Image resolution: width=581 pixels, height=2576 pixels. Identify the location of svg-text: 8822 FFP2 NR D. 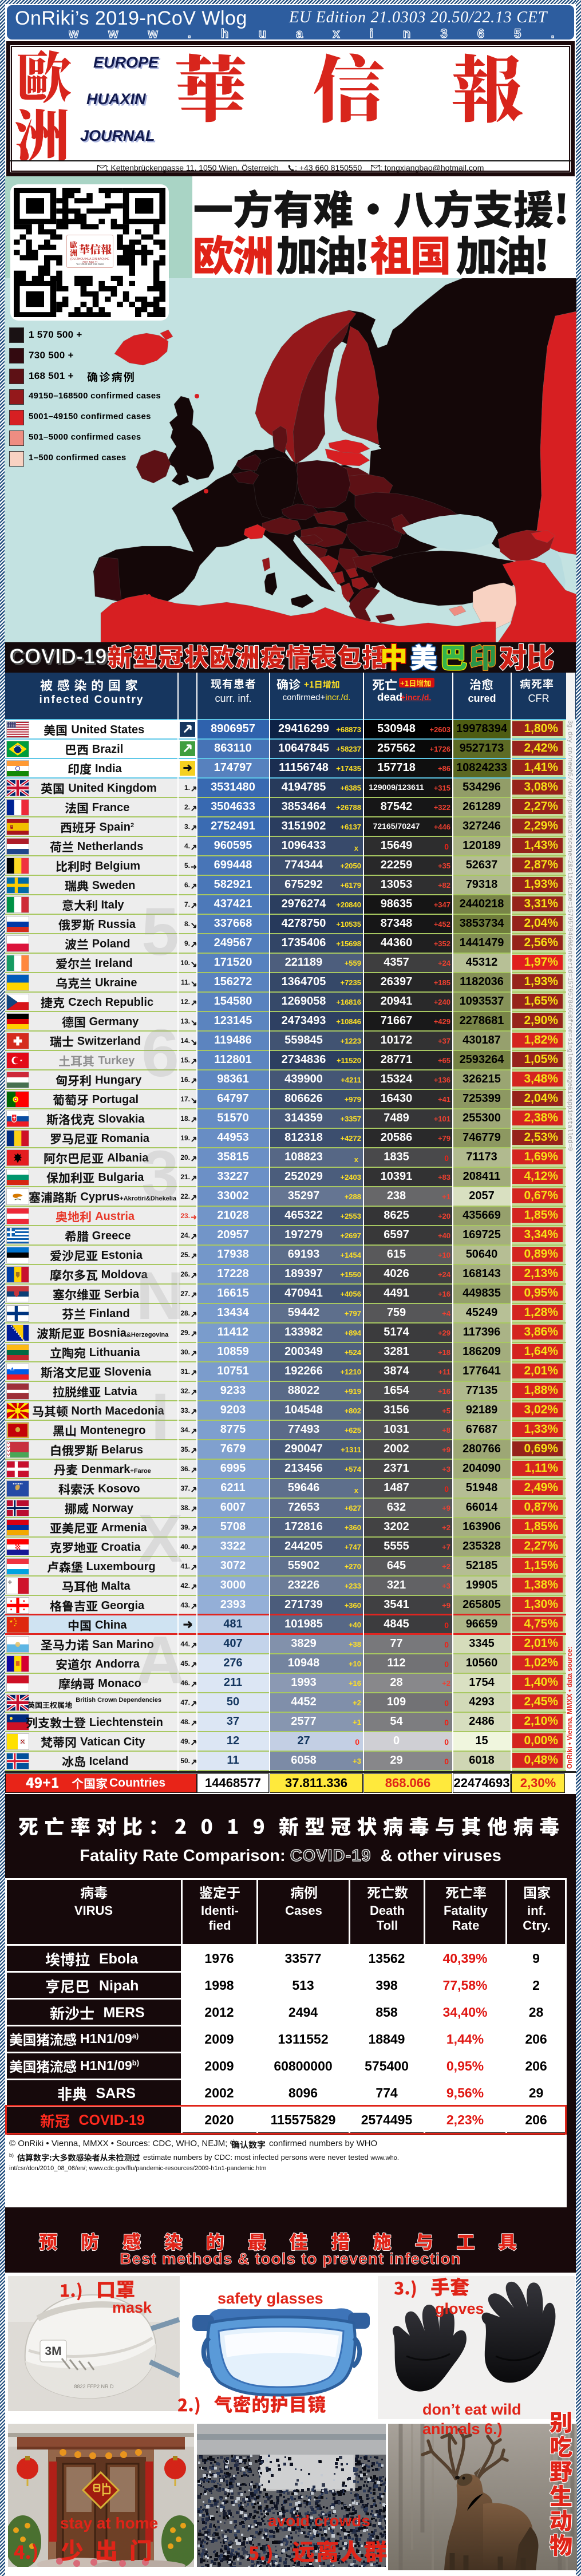
(94, 2386).